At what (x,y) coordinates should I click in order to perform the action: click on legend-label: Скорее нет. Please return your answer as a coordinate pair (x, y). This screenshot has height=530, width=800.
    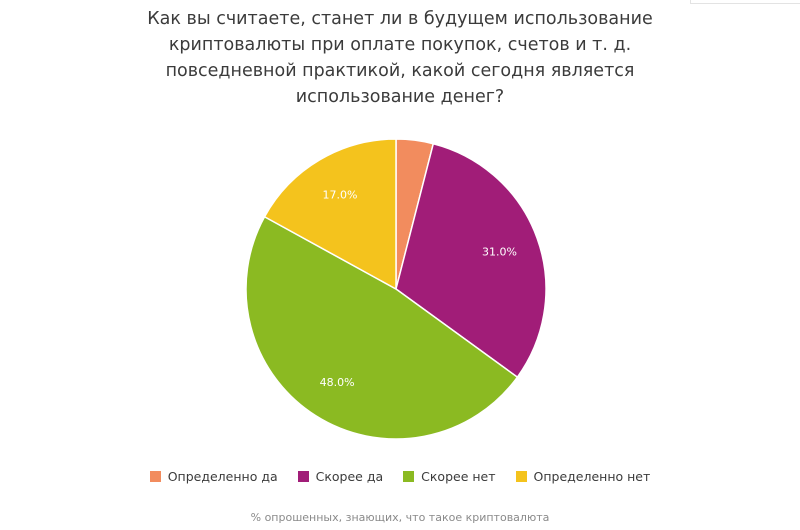
    Looking at the image, I should click on (458, 476).